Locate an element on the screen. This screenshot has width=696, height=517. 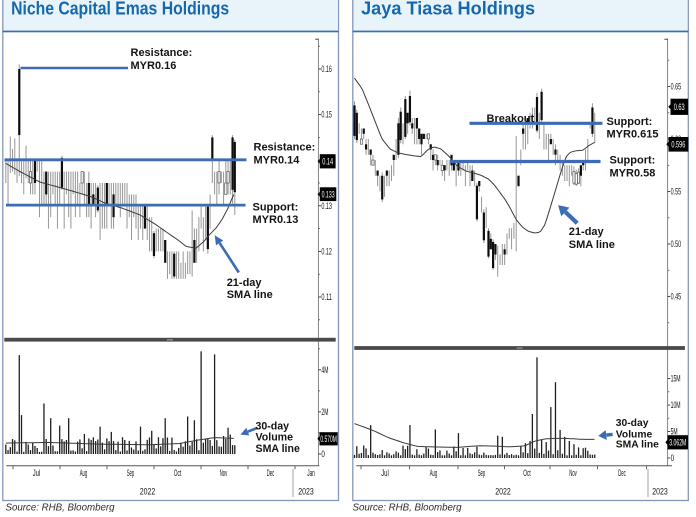
svg-text: 0.63 is located at coordinates (679, 107).